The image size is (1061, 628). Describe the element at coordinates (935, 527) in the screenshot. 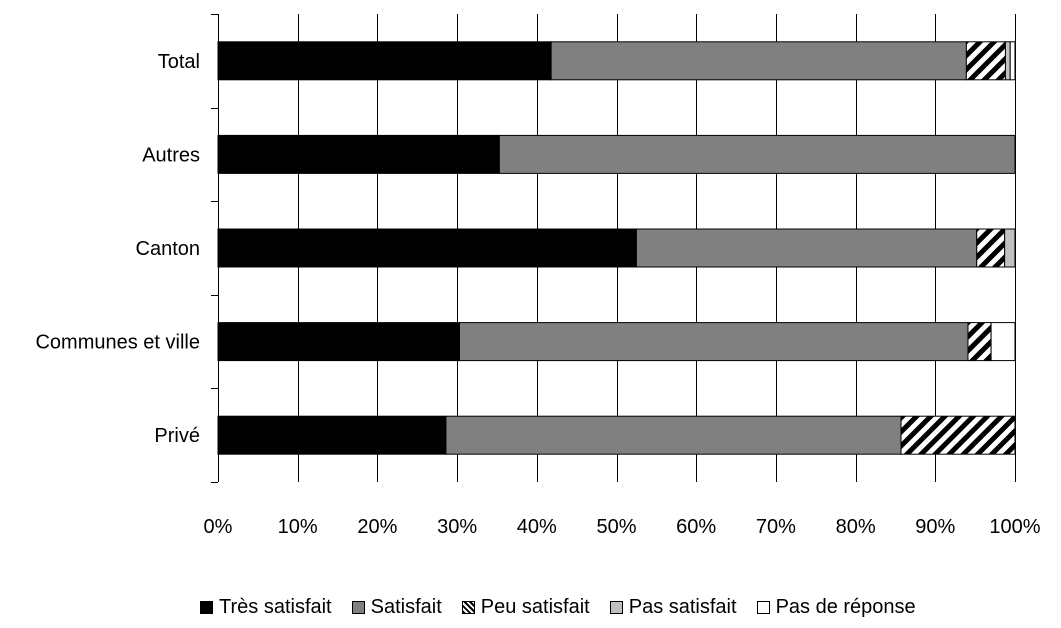

I see `x-tick-label: 90%` at that location.